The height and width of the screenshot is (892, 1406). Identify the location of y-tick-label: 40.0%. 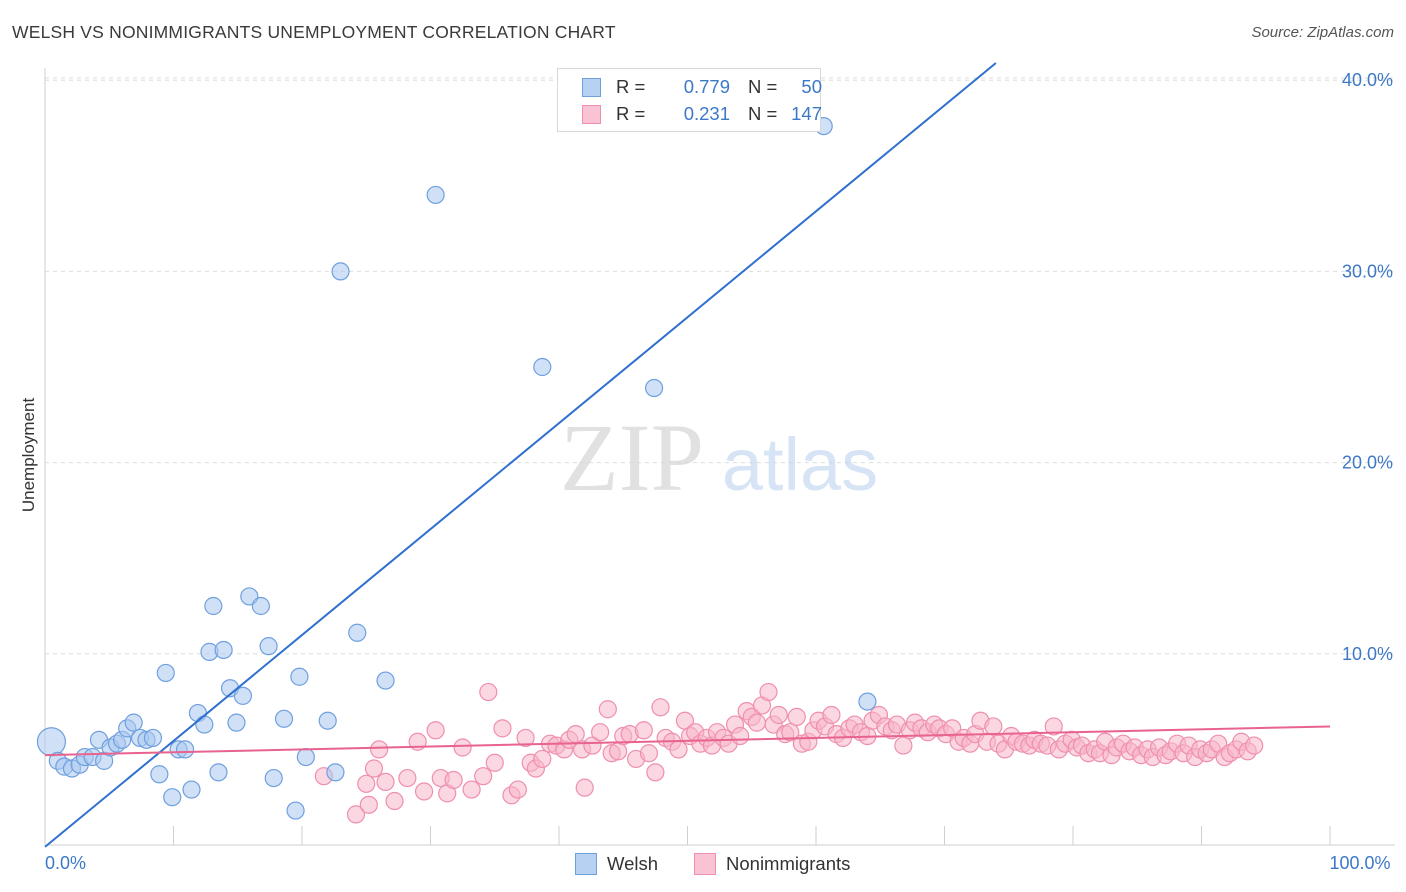
(1367, 80).